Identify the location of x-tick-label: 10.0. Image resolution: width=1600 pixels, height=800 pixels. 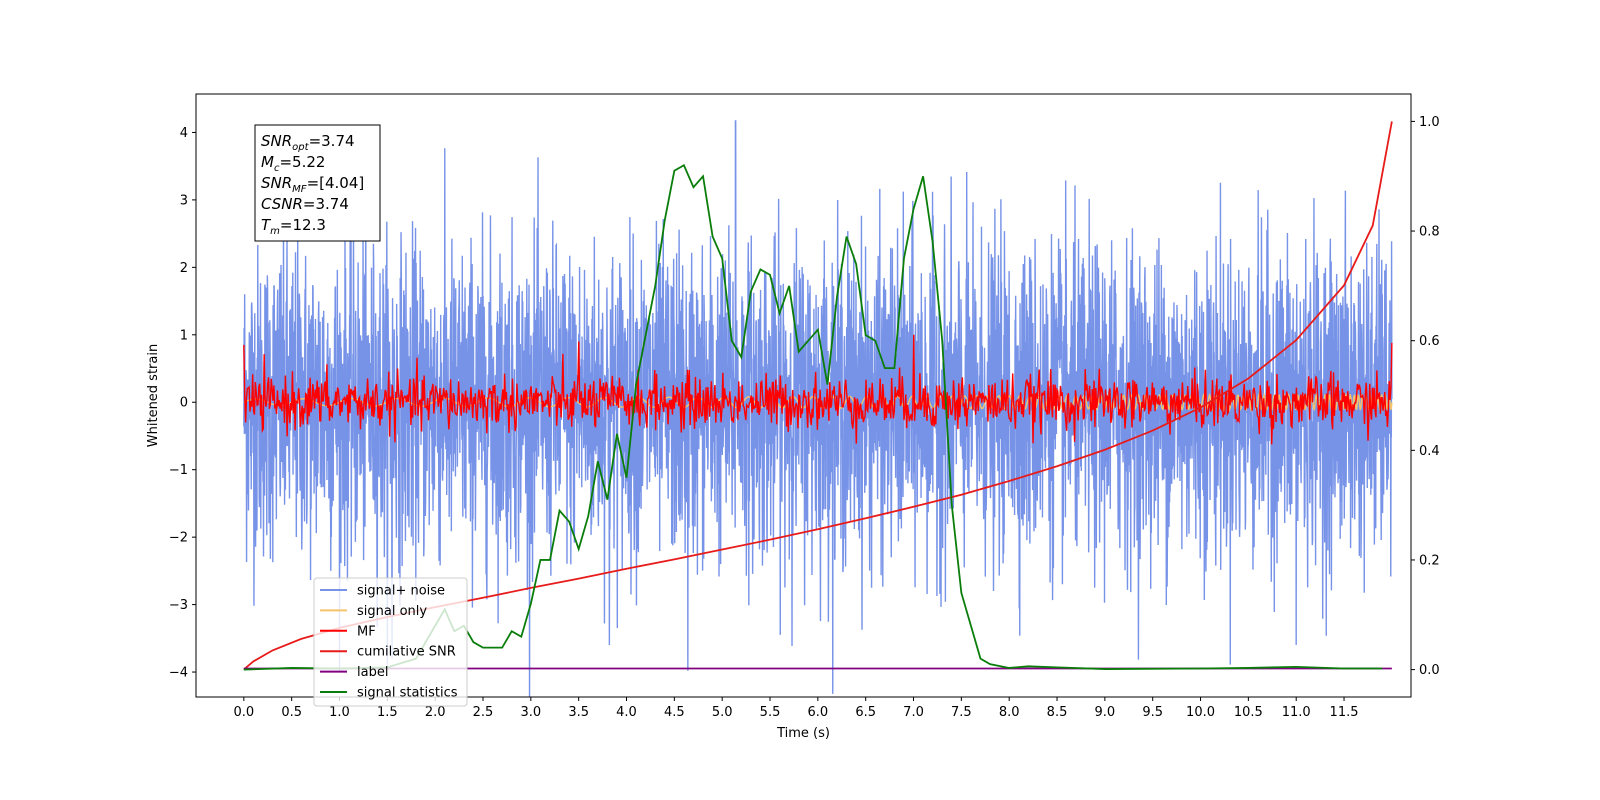
(1200, 712).